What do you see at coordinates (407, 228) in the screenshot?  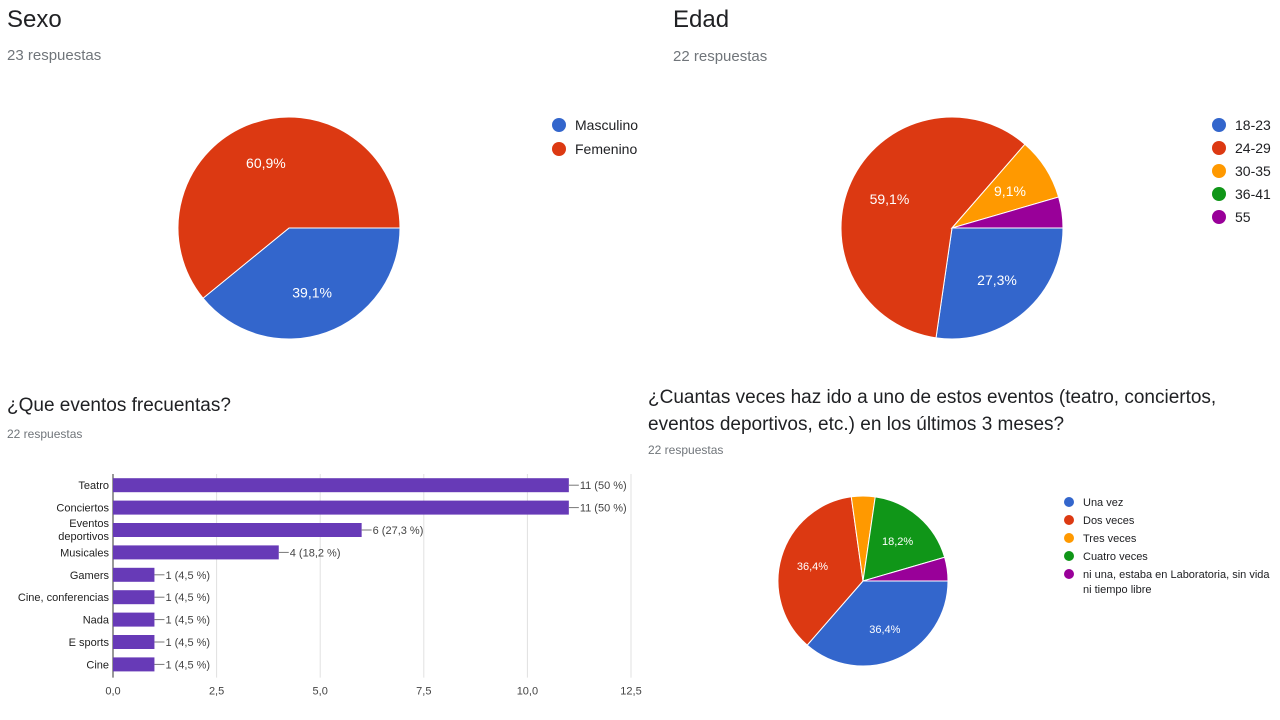 I see `pie-chart-sexo: 39,1% 60,9% Masculino Femenino` at bounding box center [407, 228].